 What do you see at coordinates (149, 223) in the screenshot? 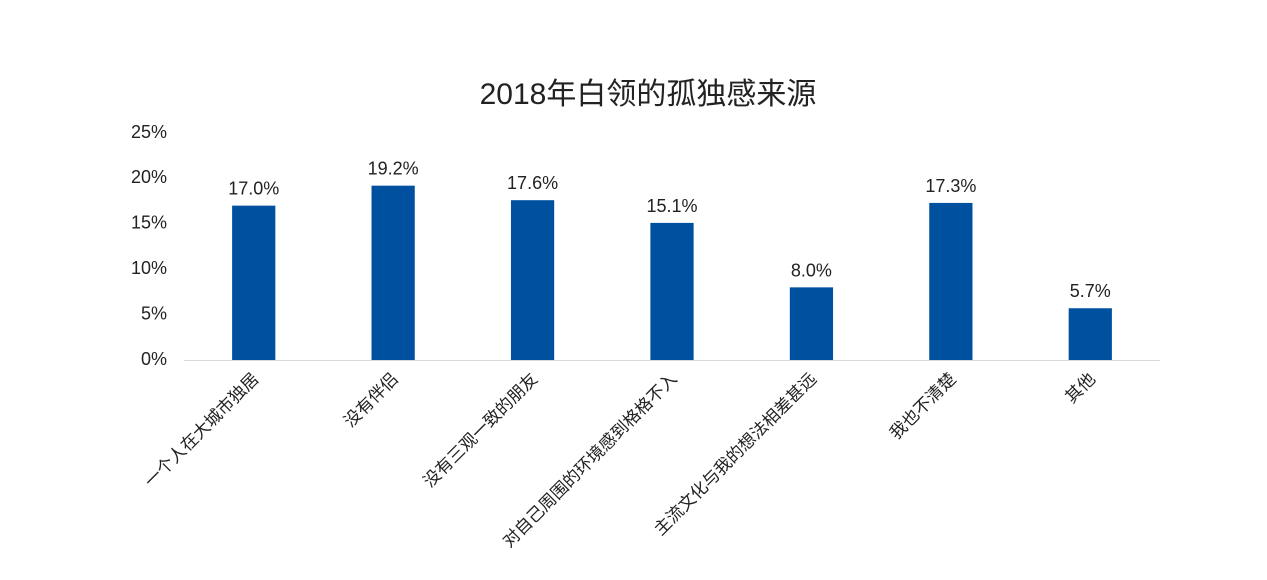
I see `y-tick-label: 15%` at bounding box center [149, 223].